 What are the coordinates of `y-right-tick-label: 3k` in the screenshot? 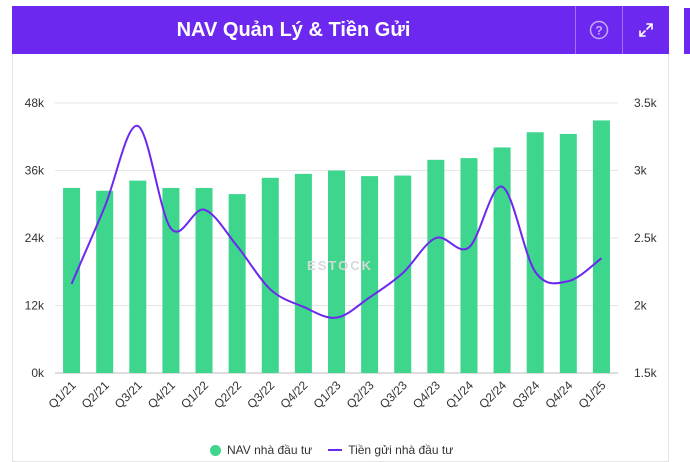 It's located at (641, 171).